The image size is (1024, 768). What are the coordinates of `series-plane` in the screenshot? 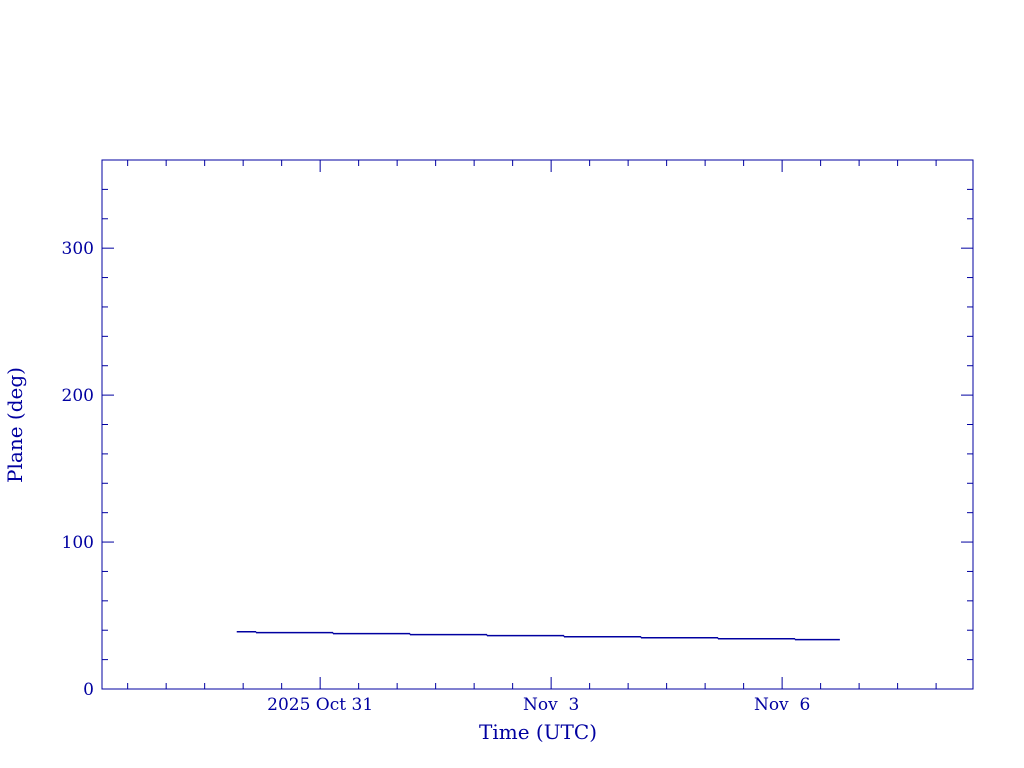 It's located at (538, 635).